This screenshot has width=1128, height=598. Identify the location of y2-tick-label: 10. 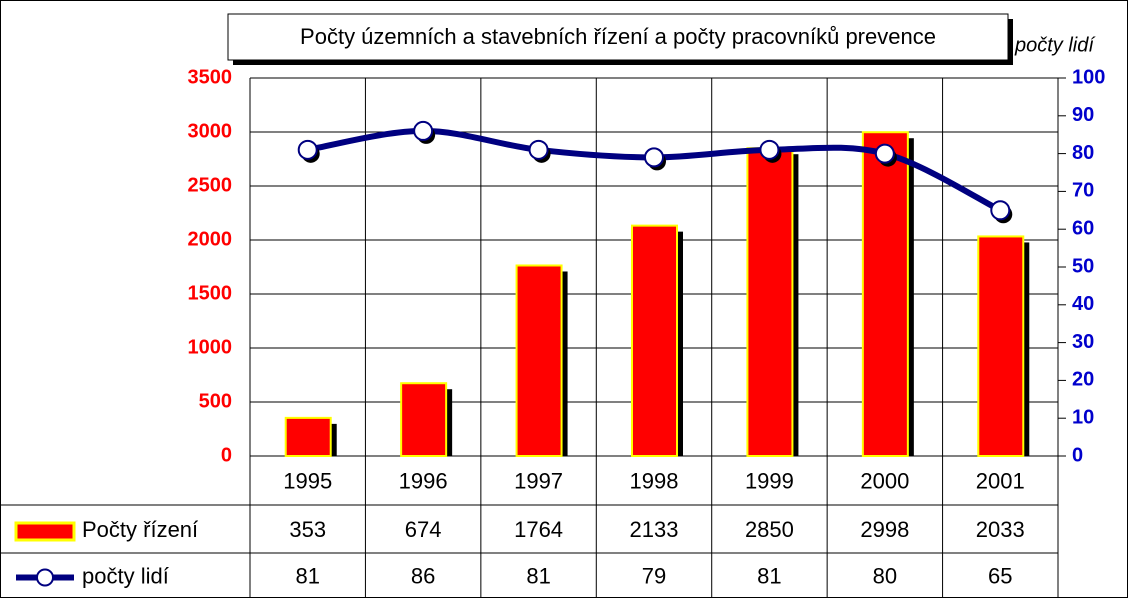
(1083, 417).